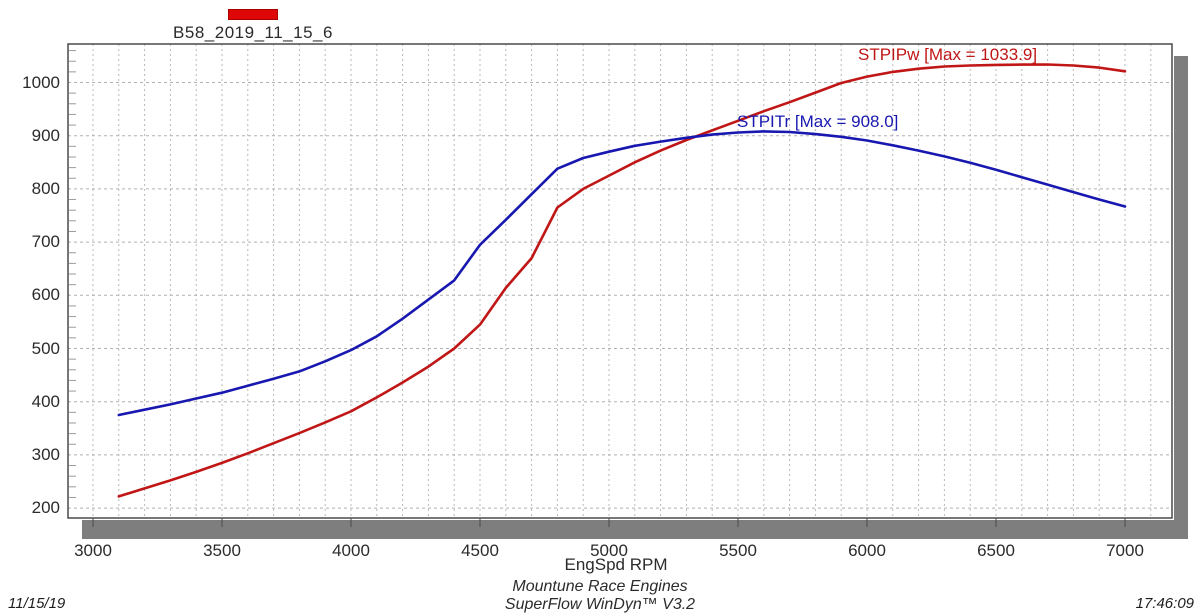 This screenshot has width=1200, height=616. Describe the element at coordinates (1125, 550) in the screenshot. I see `x-tick-label: 7000` at that location.